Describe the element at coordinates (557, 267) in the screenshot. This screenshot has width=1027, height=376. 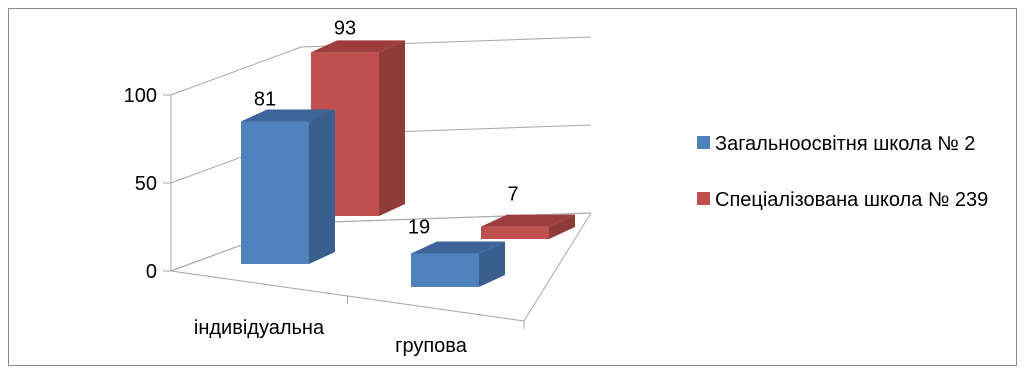
I see `floor-right-edge` at that location.